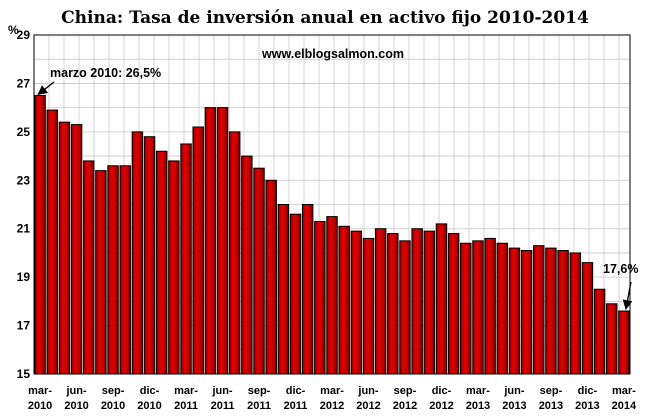 The width and height of the screenshot is (650, 418). What do you see at coordinates (24, 229) in the screenshot?
I see `y-tick-label: 21` at bounding box center [24, 229].